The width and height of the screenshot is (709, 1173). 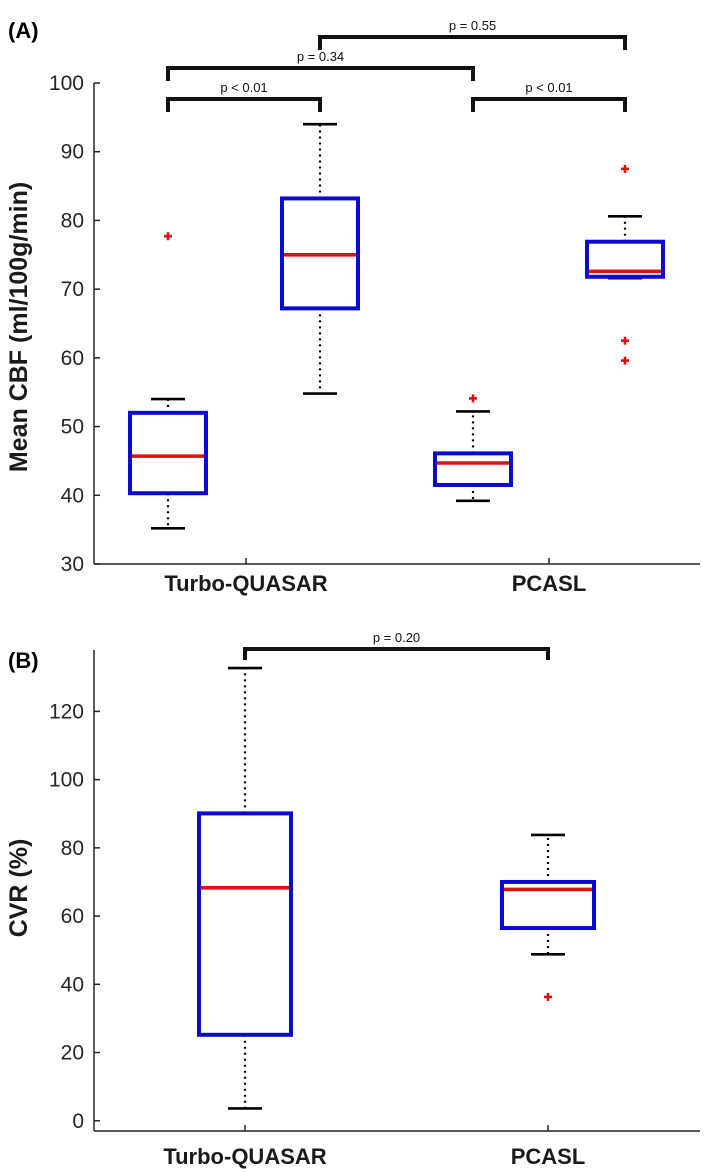 I want to click on panel-b-sig-1-label: p = 0.20, so click(x=396, y=637).